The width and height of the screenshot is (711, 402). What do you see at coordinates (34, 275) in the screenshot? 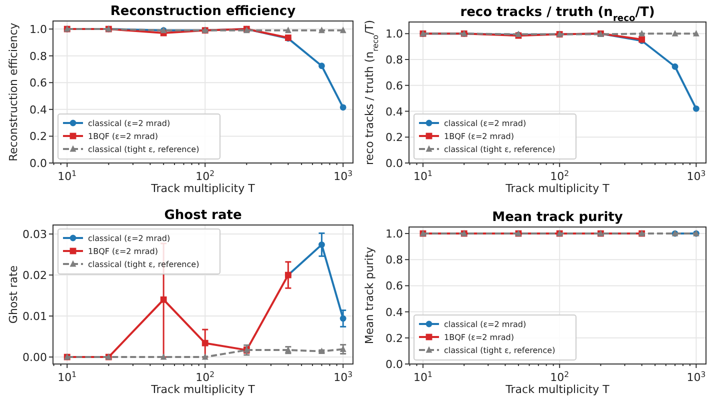
I see `y-tick-label: 0.02` at bounding box center [34, 275].